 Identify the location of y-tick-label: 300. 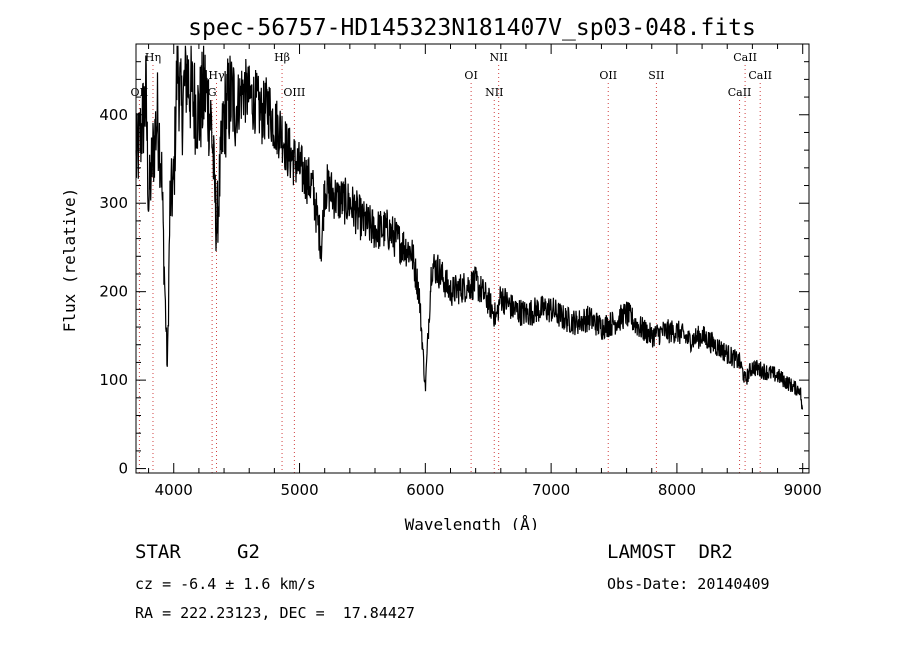
(113, 203).